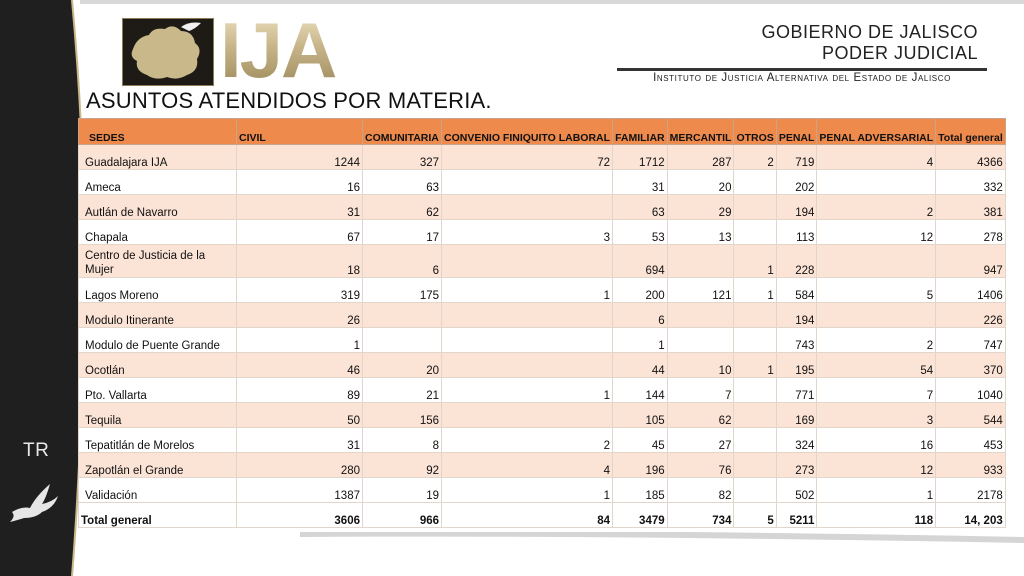 The image size is (1024, 576). What do you see at coordinates (876, 440) in the screenshot?
I see `table-cell: 16` at bounding box center [876, 440].